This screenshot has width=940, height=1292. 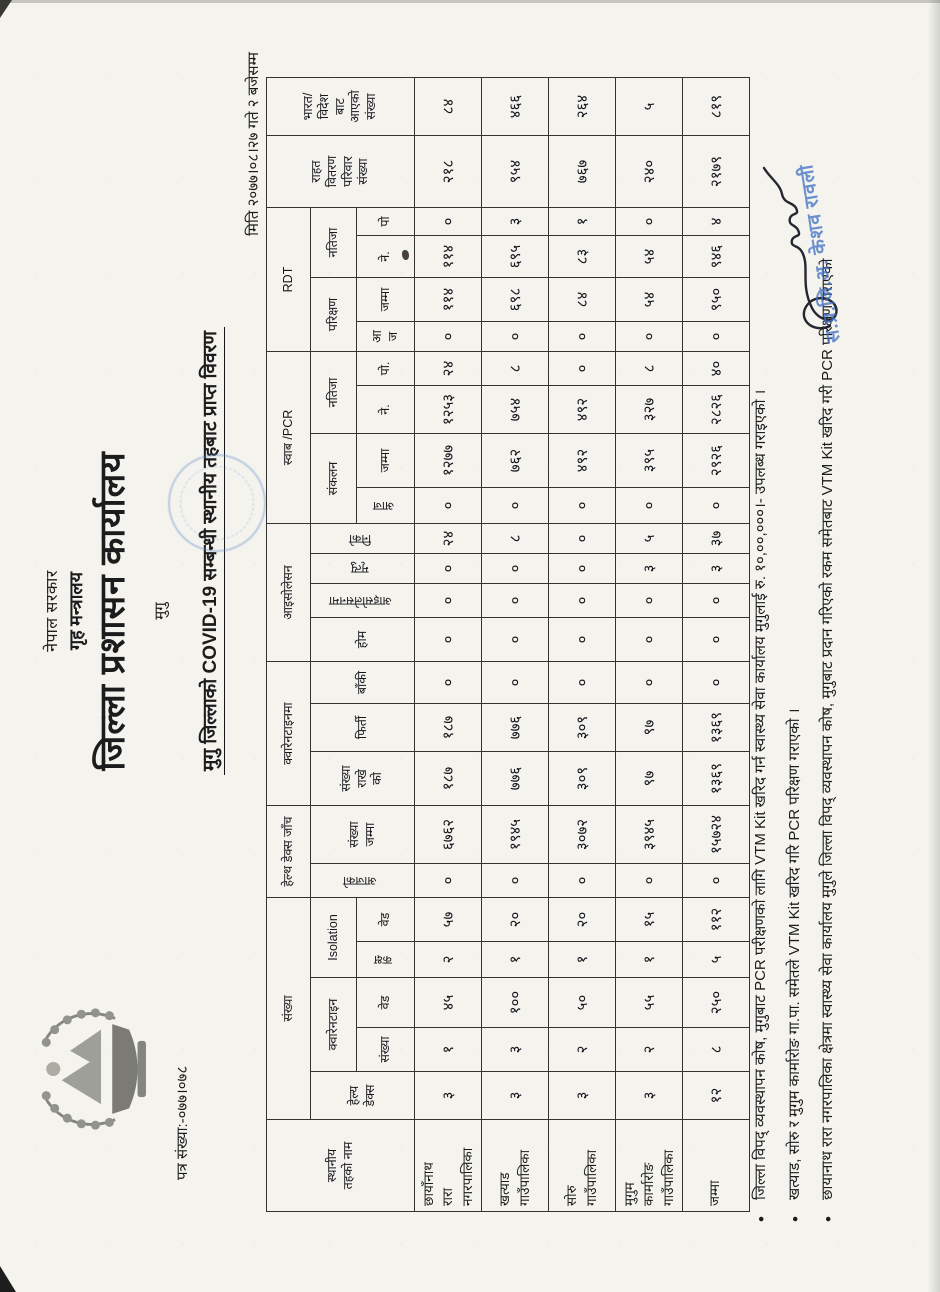 I want to click on recovered-label: निको, so click(x=360, y=538).